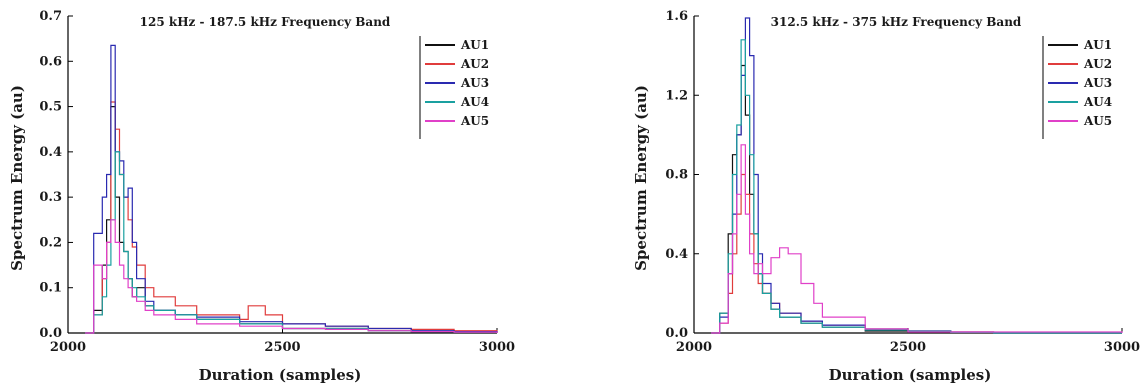  What do you see at coordinates (291, 276) in the screenshot?
I see `series-line-au5` at bounding box center [291, 276].